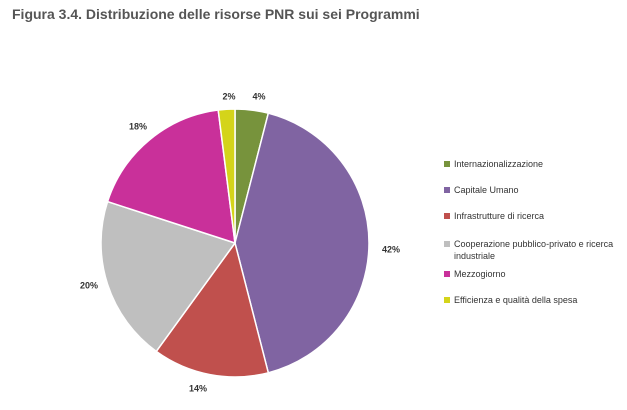  Describe the element at coordinates (391, 249) in the screenshot. I see `pie-percent-label: 42%` at that location.